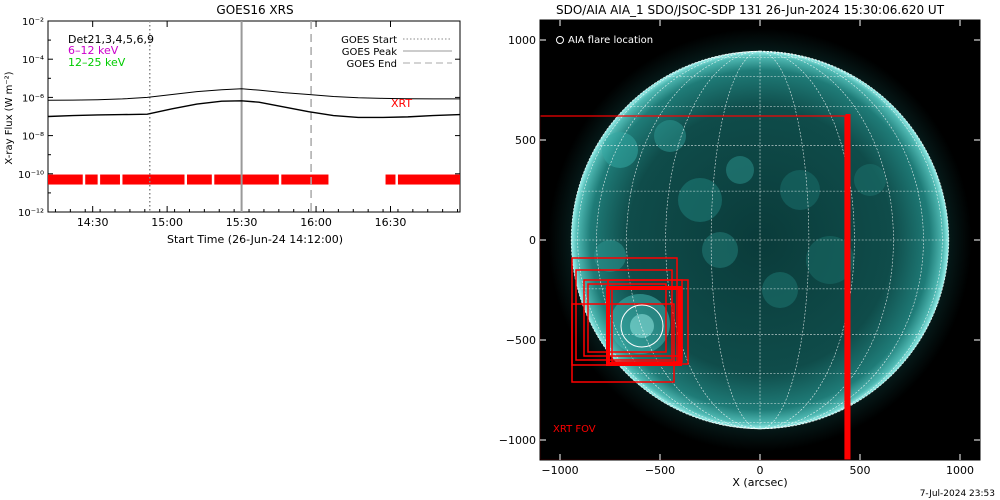 The height and width of the screenshot is (500, 1000). Describe the element at coordinates (33, 60) in the screenshot. I see `goes-y-tick-label: 10⁻⁴` at that location.